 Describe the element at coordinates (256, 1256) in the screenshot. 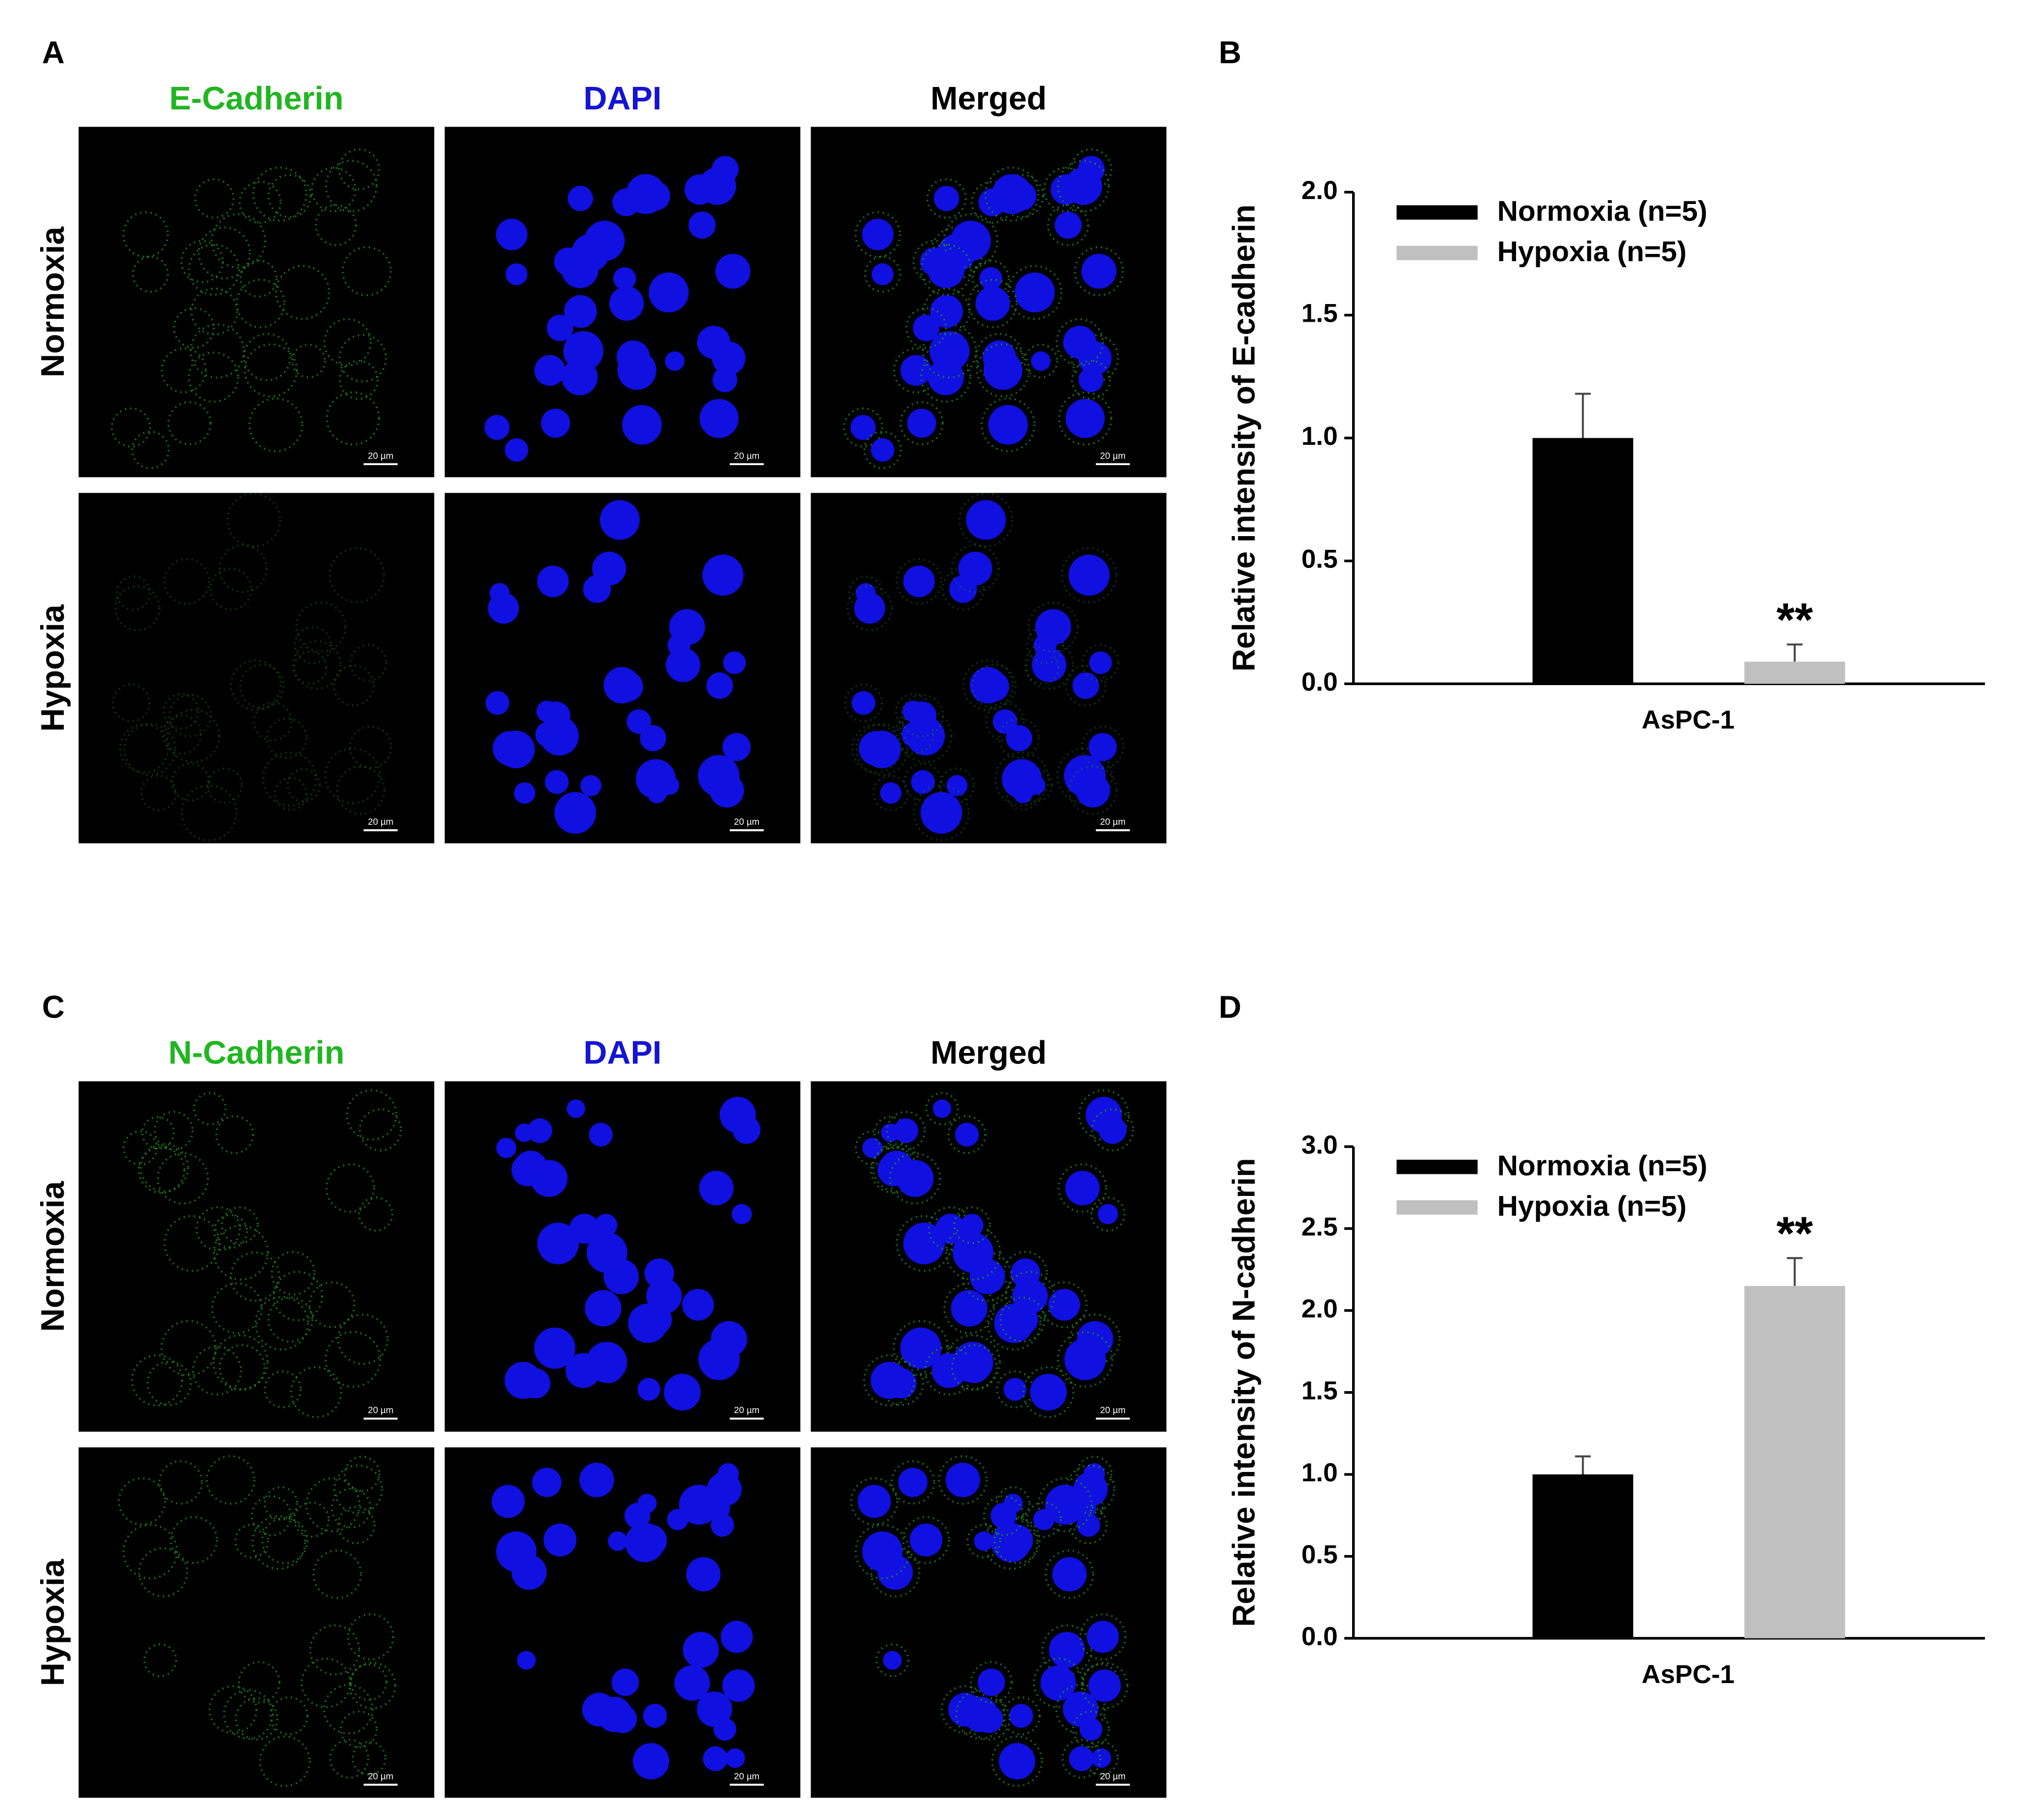

I see `micrograph` at that location.